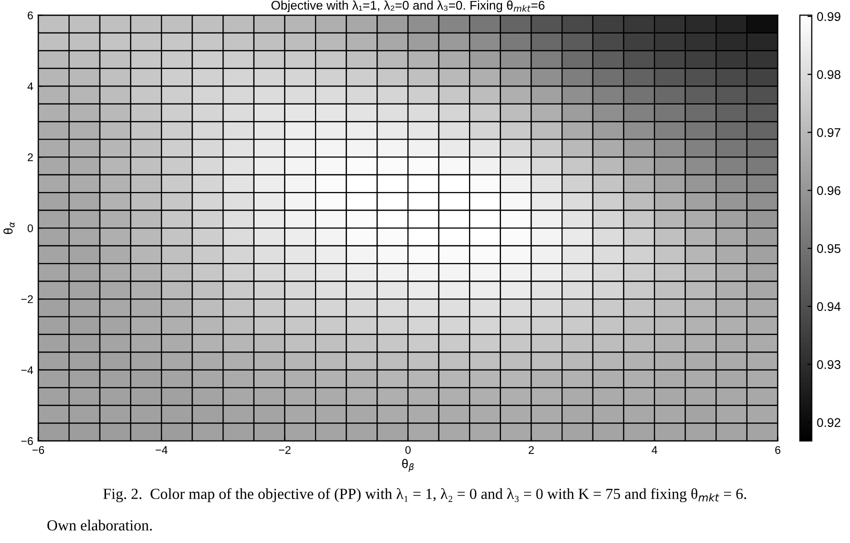 Image resolution: width=850 pixels, height=543 pixels. Describe the element at coordinates (828, 133) in the screenshot. I see `color-bar-label: 0.97` at that location.